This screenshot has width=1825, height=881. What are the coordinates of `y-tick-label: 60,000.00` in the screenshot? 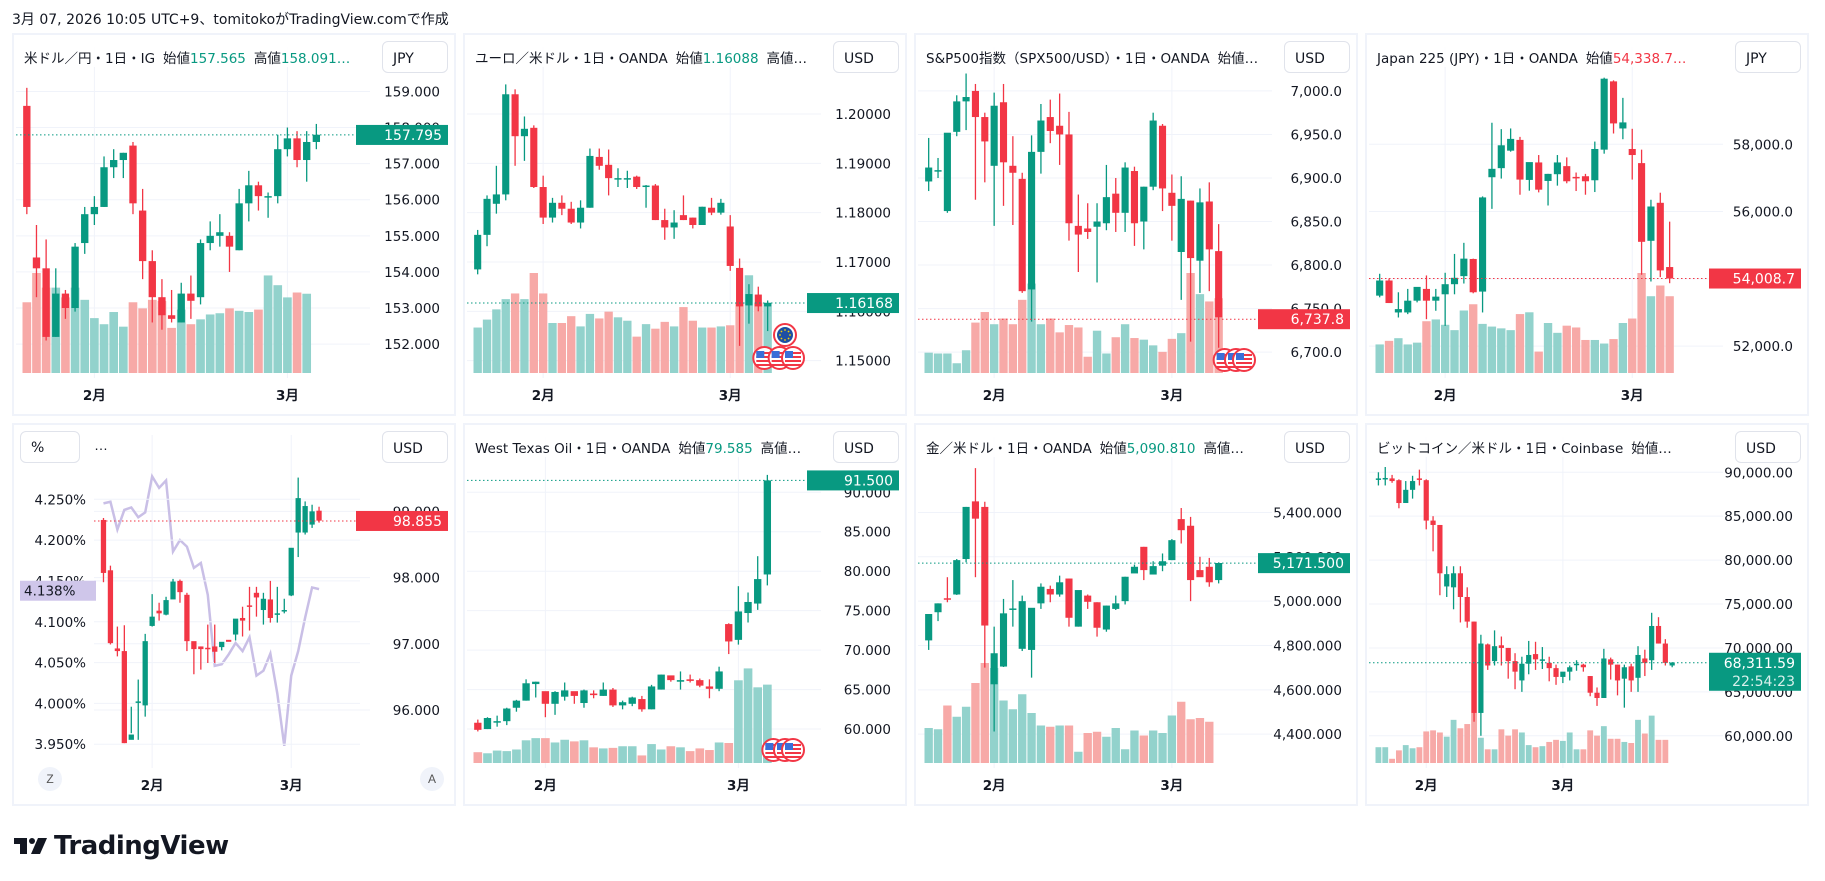 It's located at (1758, 737).